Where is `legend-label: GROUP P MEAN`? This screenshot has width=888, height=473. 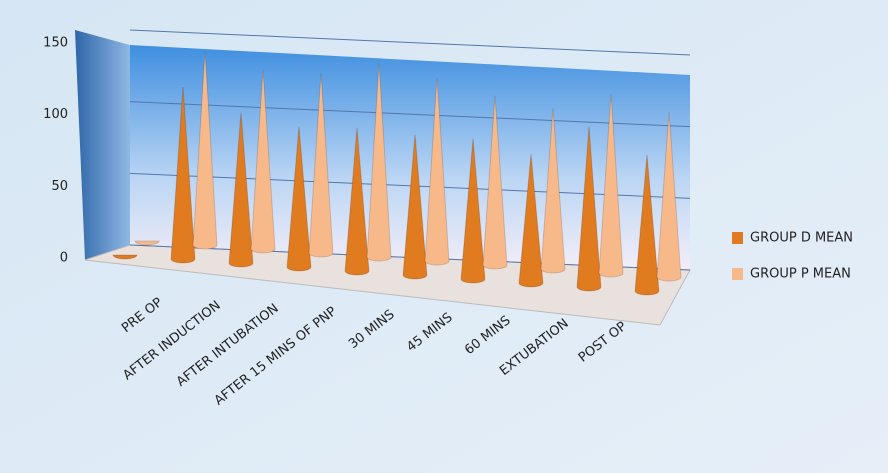 legend-label: GROUP P MEAN is located at coordinates (800, 274).